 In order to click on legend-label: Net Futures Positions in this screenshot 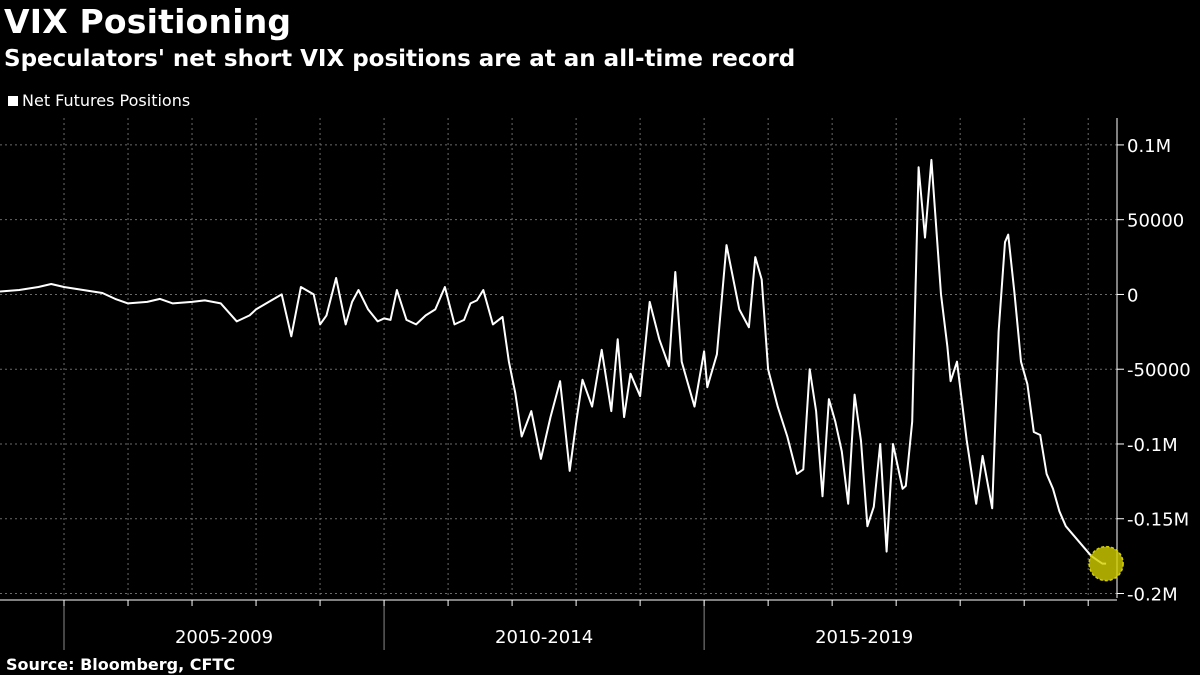, I will do `click(106, 100)`.